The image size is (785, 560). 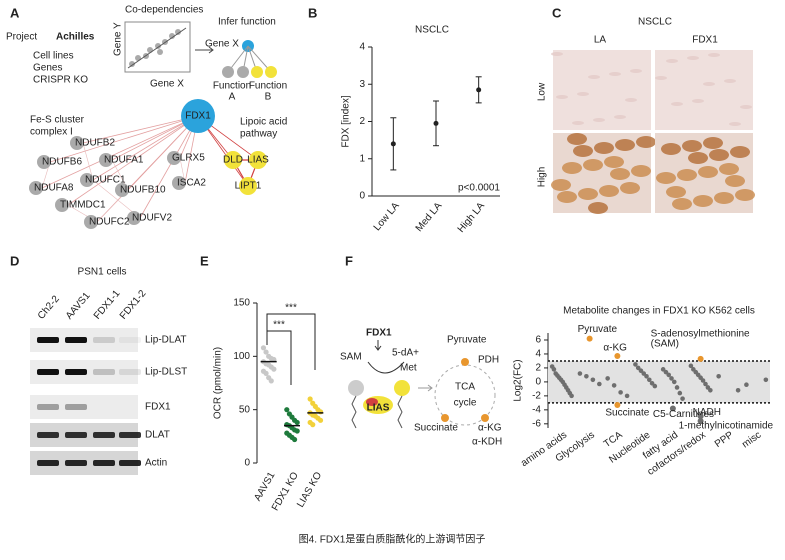 I want to click on chart-title: Metabolite changes in FDX1 KO K562 cells, so click(x=659, y=311).